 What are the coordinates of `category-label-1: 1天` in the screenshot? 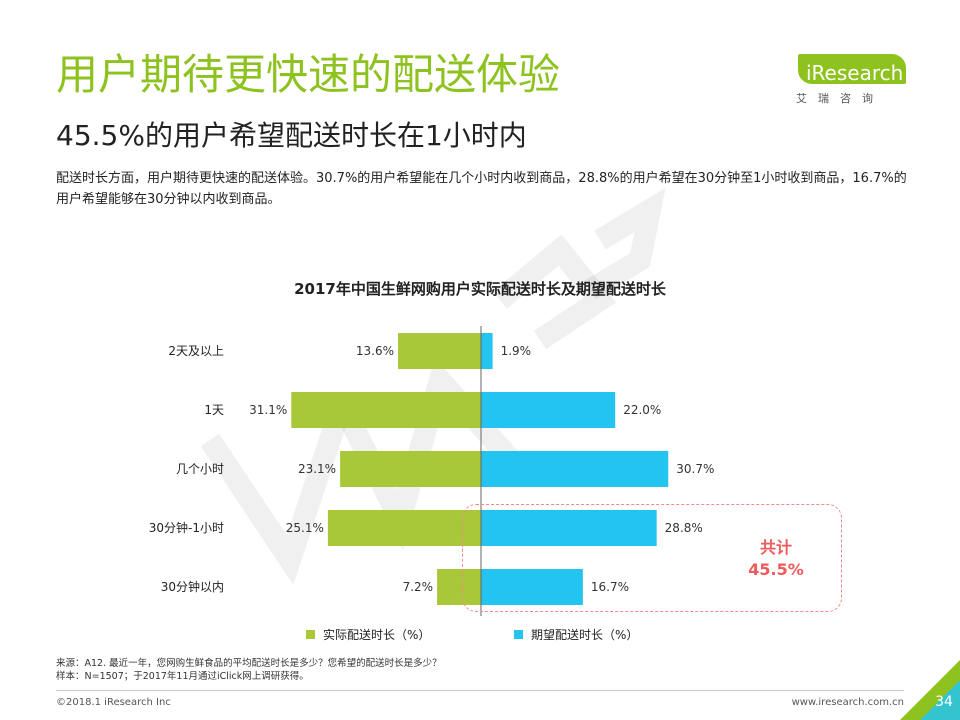 It's located at (214, 410).